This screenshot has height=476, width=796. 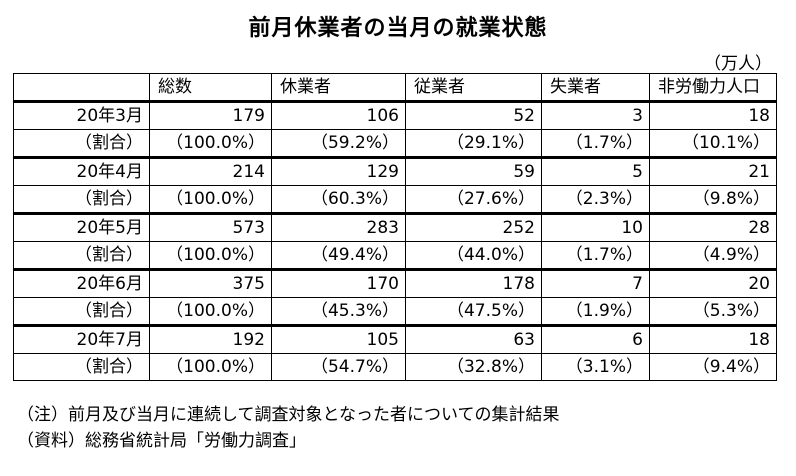 What do you see at coordinates (338, 367) in the screenshot?
I see `ratio-cell: （54.7%）` at bounding box center [338, 367].